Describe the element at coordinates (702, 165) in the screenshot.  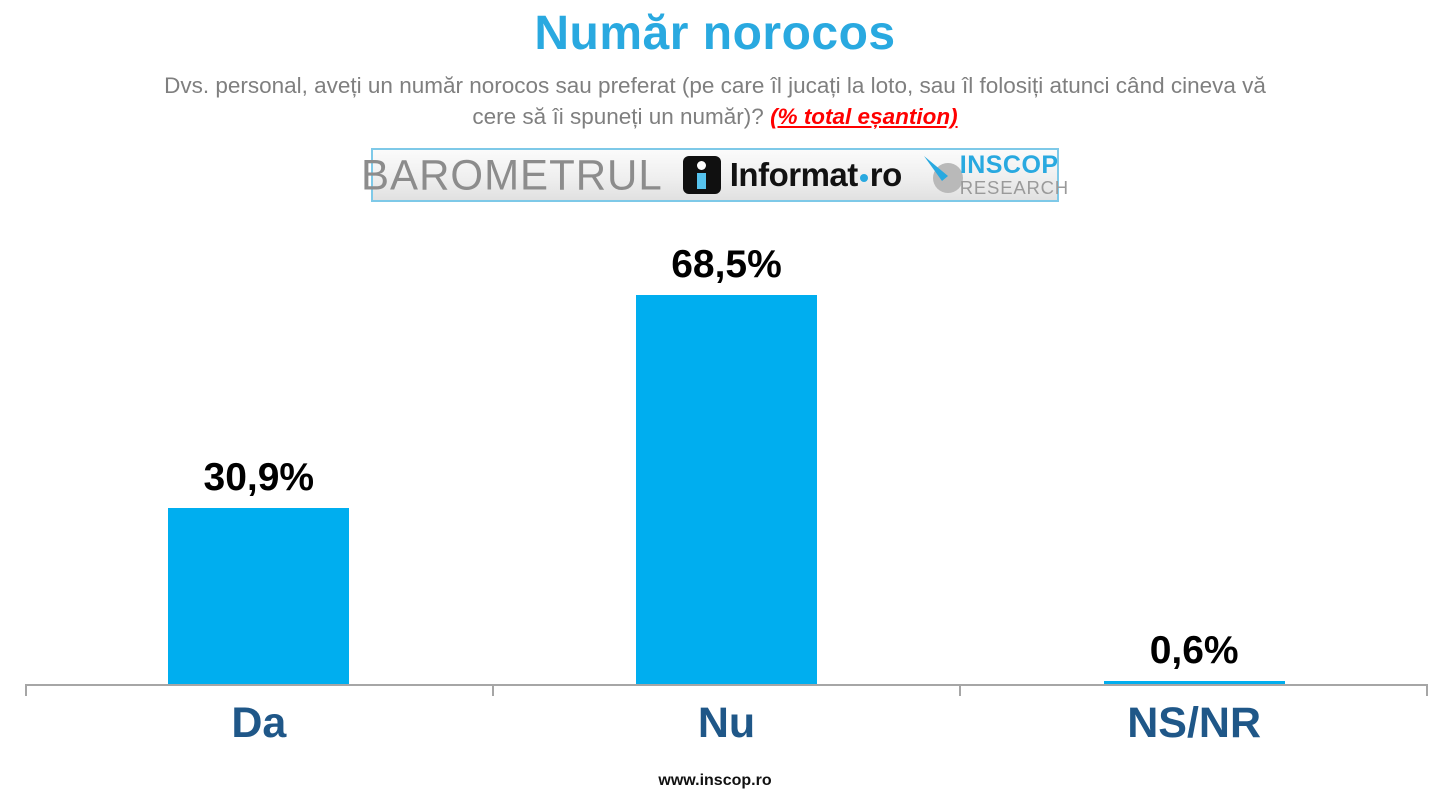
I see `informat-i-dot` at that location.